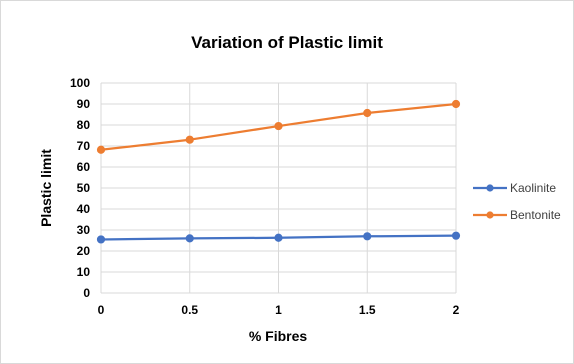 Image resolution: width=574 pixels, height=364 pixels. I want to click on y-axis-title: Plastic limit, so click(46, 188).